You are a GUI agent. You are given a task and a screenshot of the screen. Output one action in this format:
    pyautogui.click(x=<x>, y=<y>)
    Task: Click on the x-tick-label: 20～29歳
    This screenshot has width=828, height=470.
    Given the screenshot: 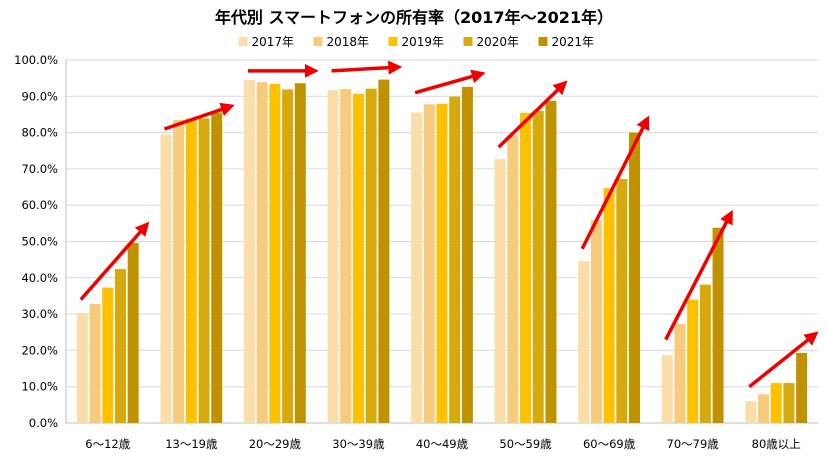 What is the action you would take?
    pyautogui.click(x=275, y=444)
    